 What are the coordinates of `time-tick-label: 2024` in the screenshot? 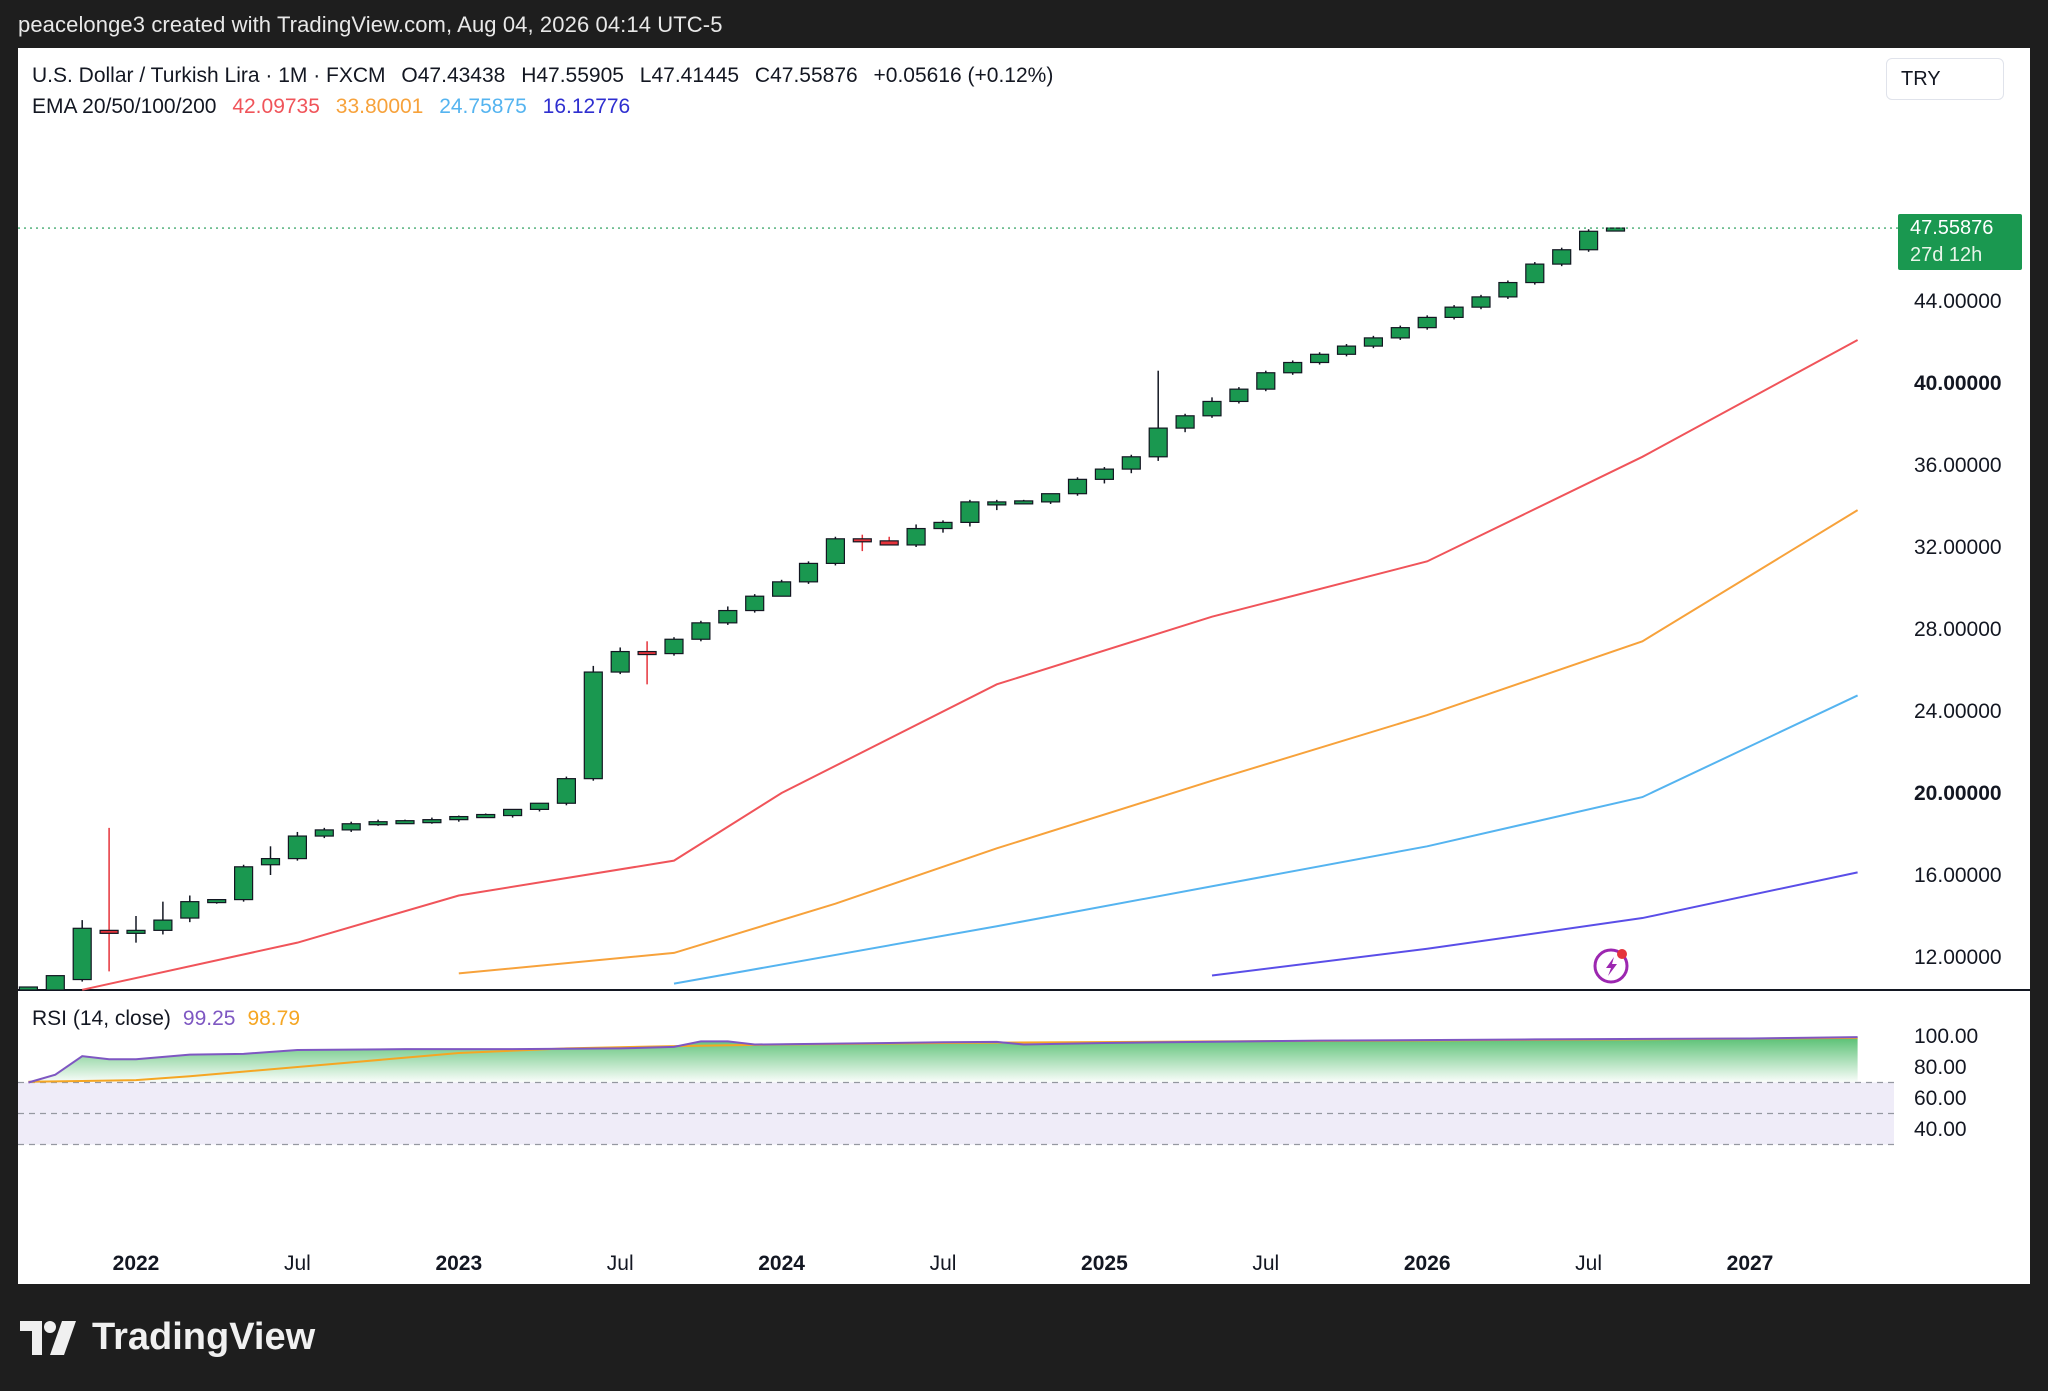 It's located at (781, 1263).